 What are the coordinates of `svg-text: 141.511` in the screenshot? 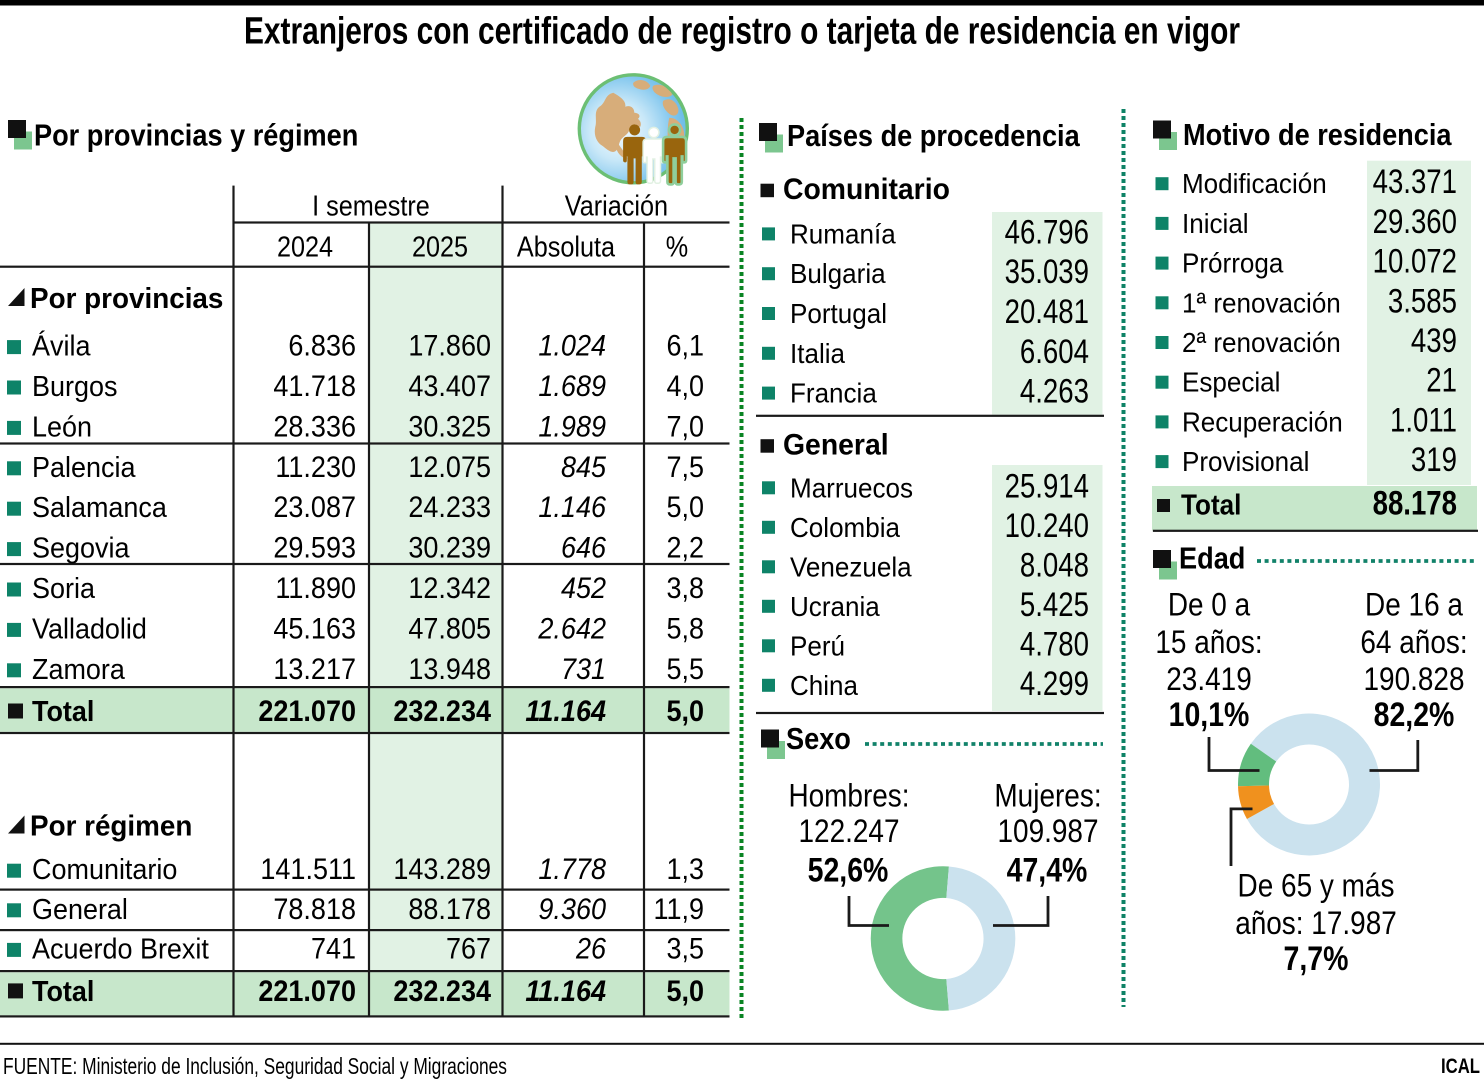 It's located at (308, 869).